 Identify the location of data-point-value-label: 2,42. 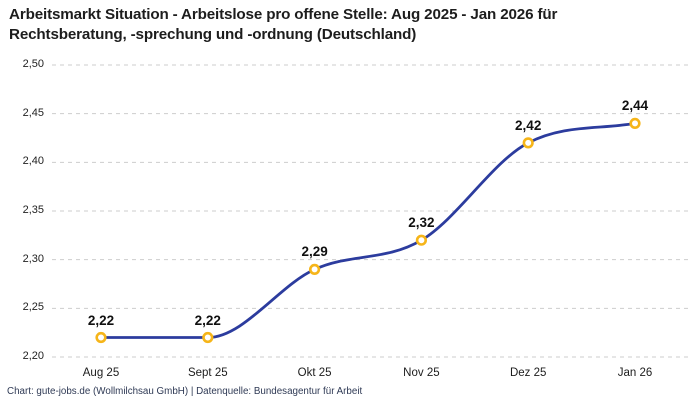
(528, 125).